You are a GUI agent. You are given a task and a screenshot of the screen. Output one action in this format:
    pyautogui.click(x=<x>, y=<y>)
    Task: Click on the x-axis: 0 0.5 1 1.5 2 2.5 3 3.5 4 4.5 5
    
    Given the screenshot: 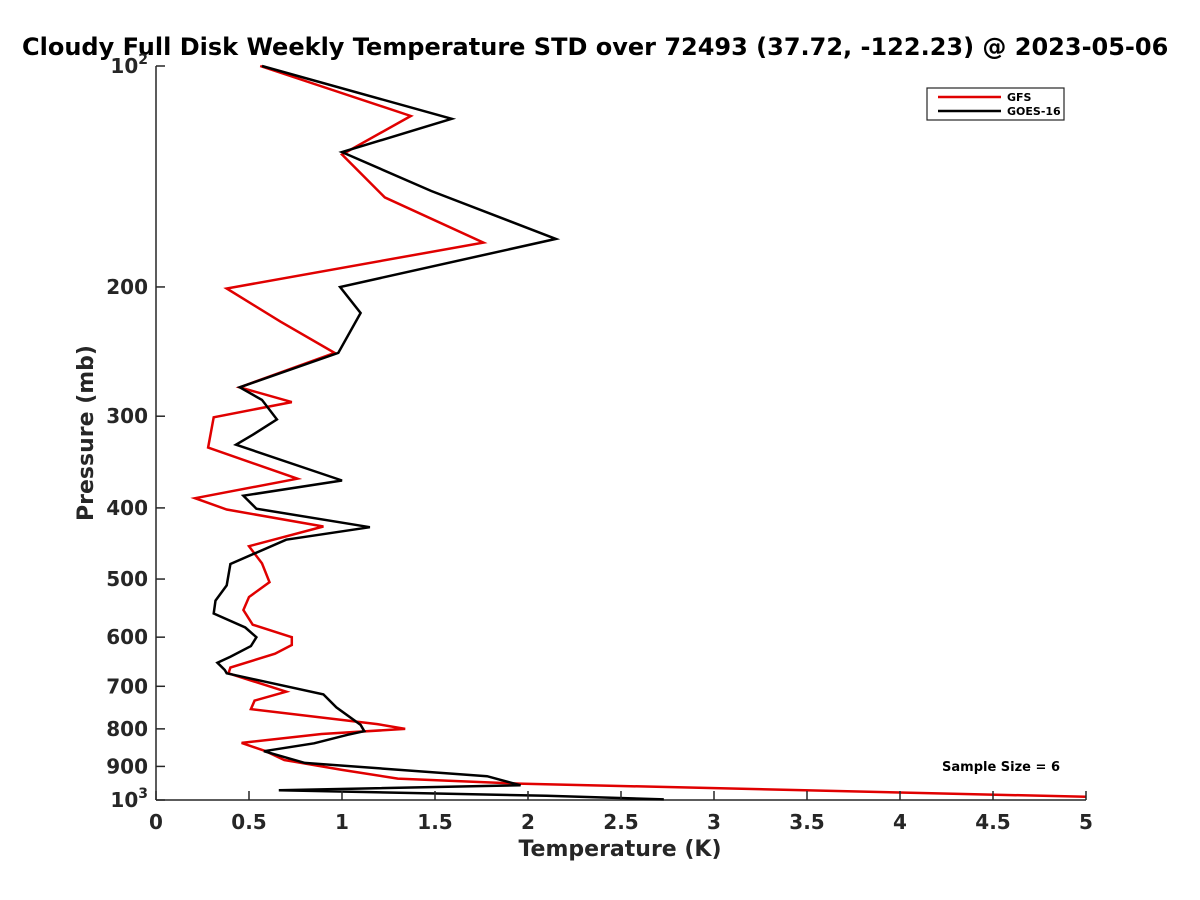 What is the action you would take?
    pyautogui.click(x=621, y=812)
    